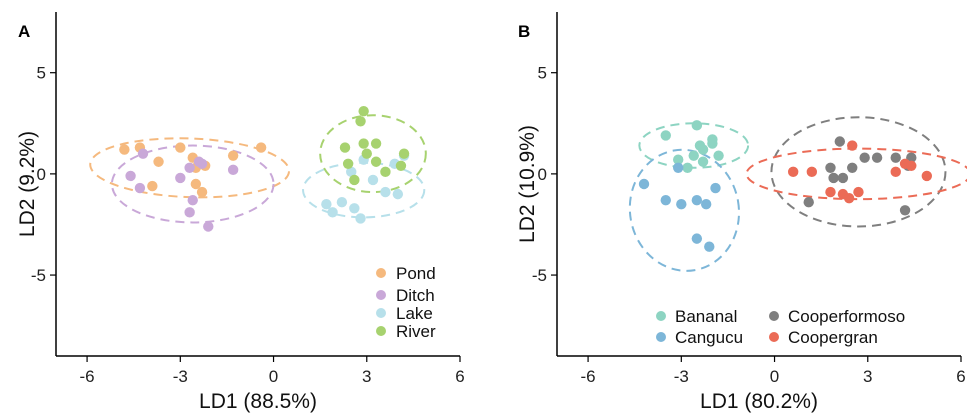 Image resolution: width=967 pixels, height=414 pixels. Describe the element at coordinates (41, 174) in the screenshot. I see `panel-a-y-tick-label: 0` at that location.